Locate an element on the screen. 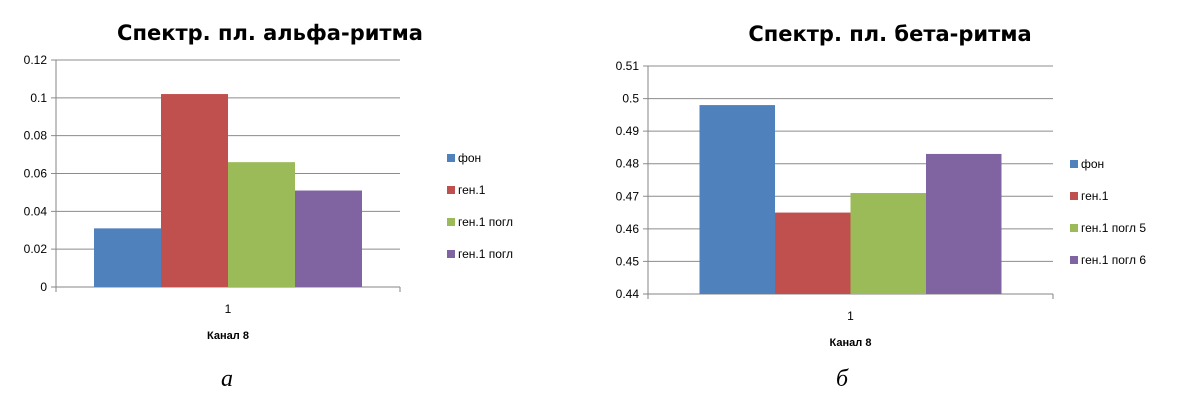  y-tick-label: 0.12 is located at coordinates (36, 60).